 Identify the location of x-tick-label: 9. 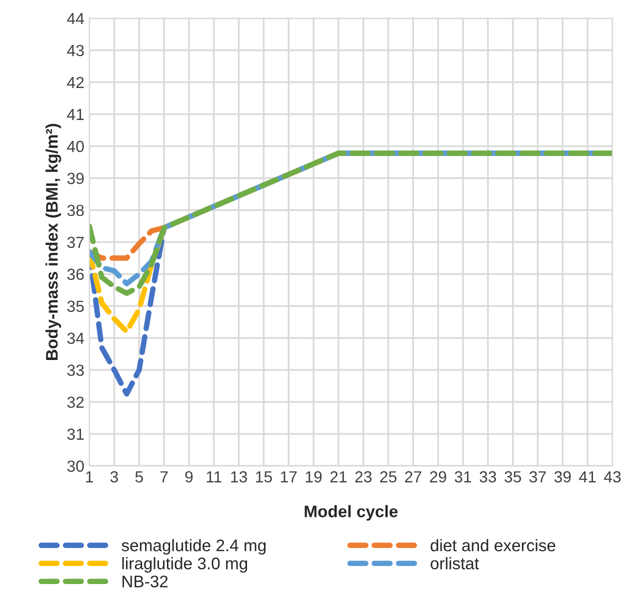
(189, 476).